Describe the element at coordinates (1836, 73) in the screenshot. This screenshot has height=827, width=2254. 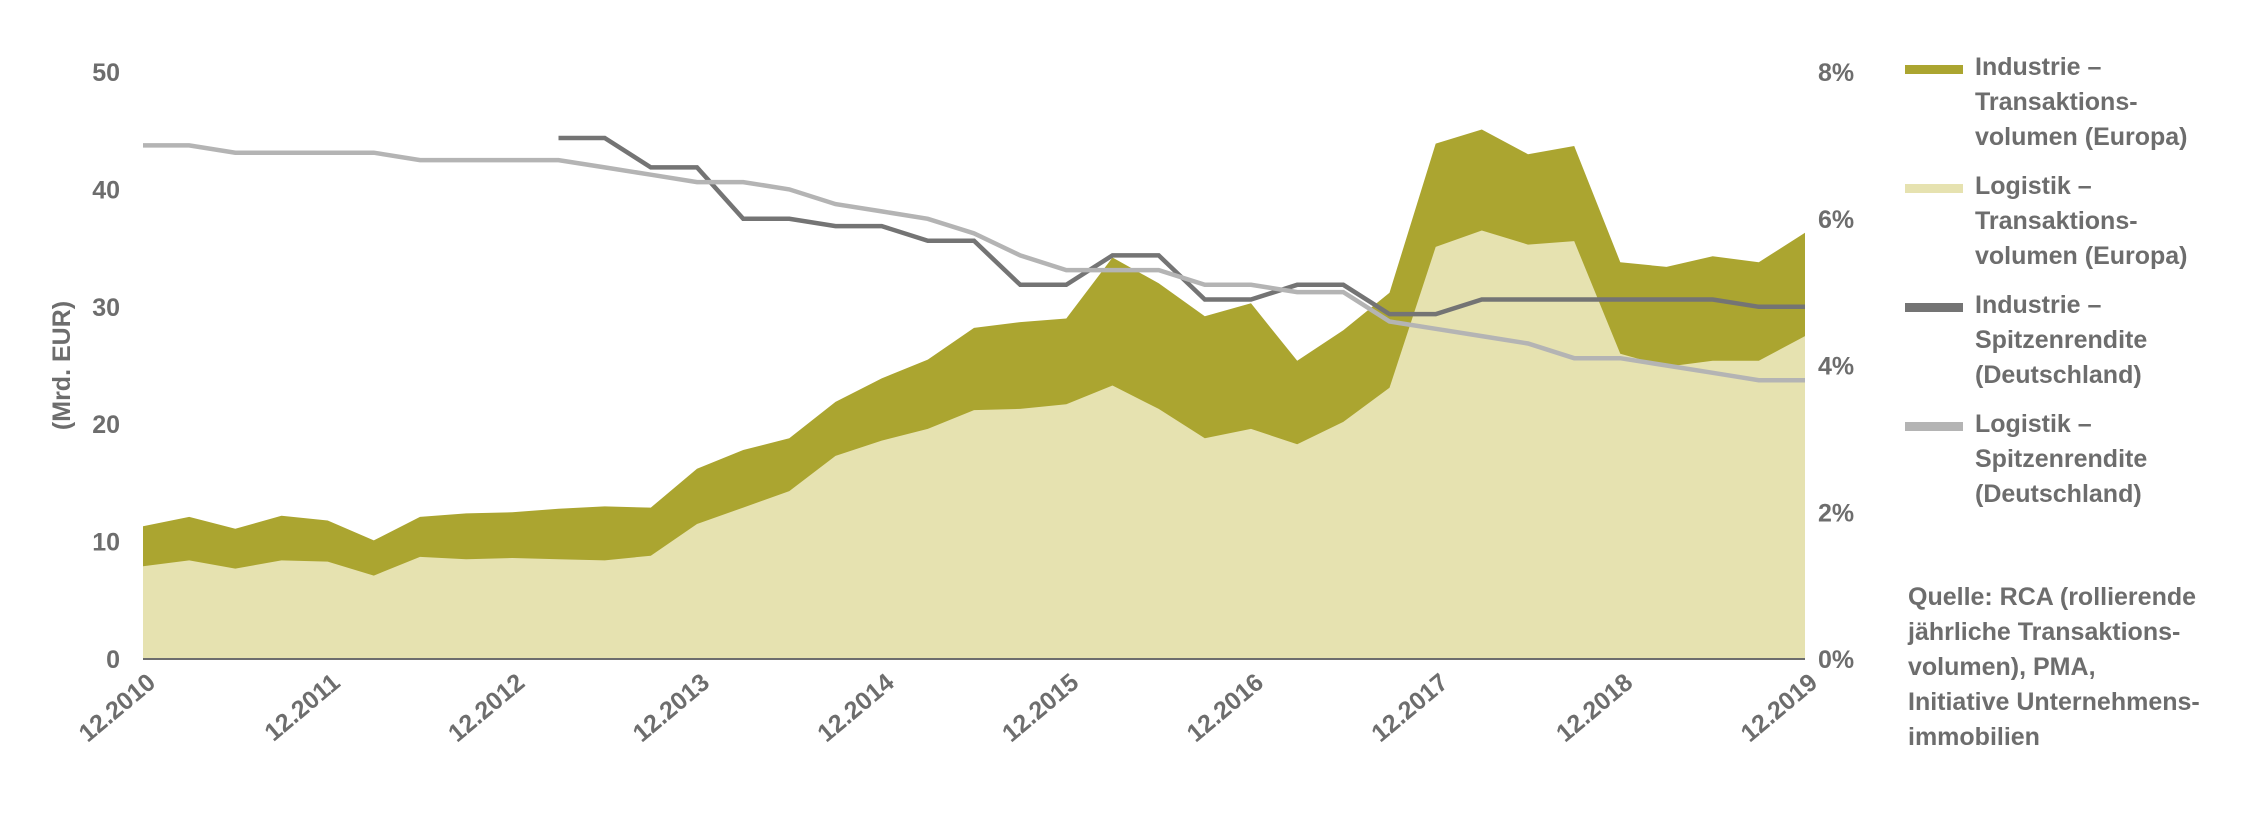
I see `y2-tick-label: 8%` at that location.